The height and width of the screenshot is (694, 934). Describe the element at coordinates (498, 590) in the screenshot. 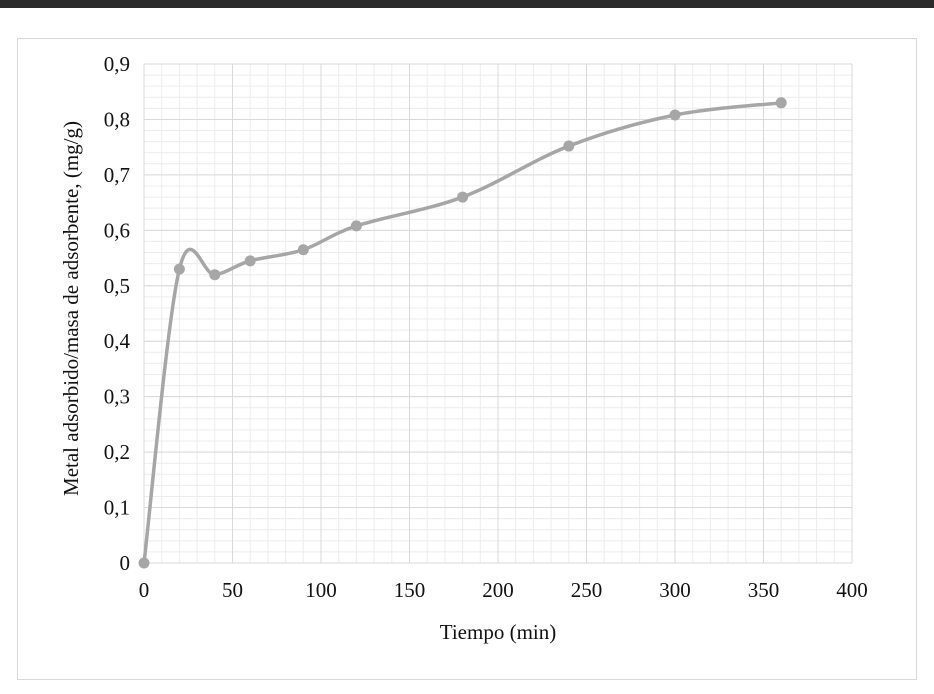

I see `x-tick-label: 200` at that location.